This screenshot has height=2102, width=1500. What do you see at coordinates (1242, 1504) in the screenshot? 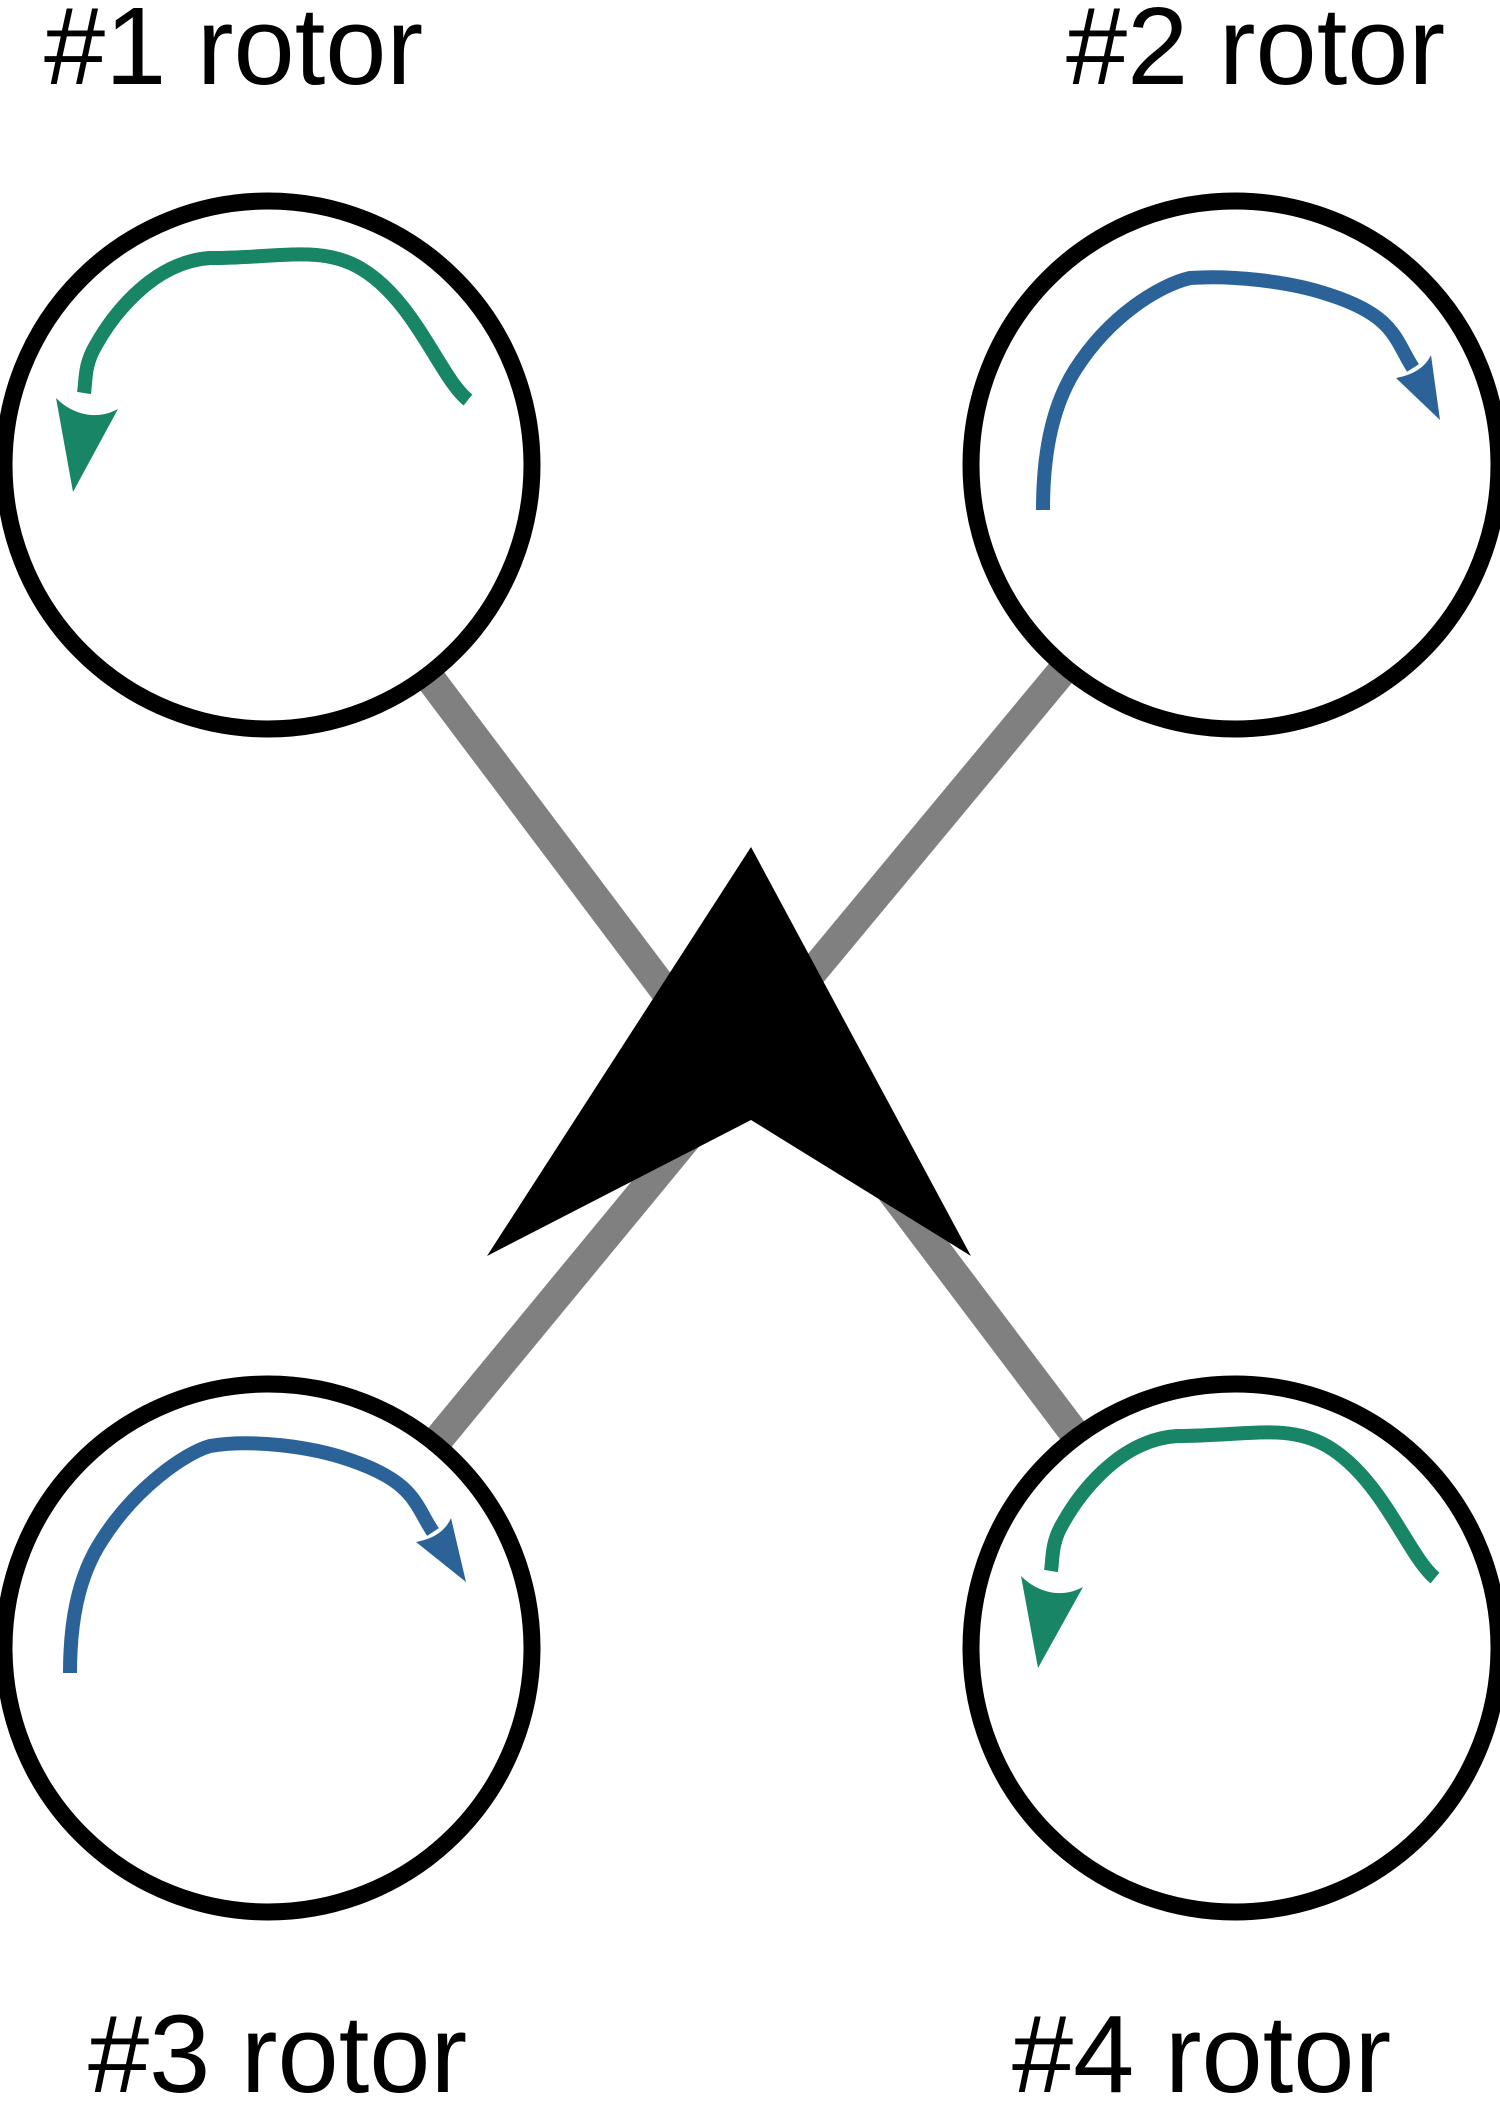
I see `rotor-4-spin-arc` at bounding box center [1242, 1504].